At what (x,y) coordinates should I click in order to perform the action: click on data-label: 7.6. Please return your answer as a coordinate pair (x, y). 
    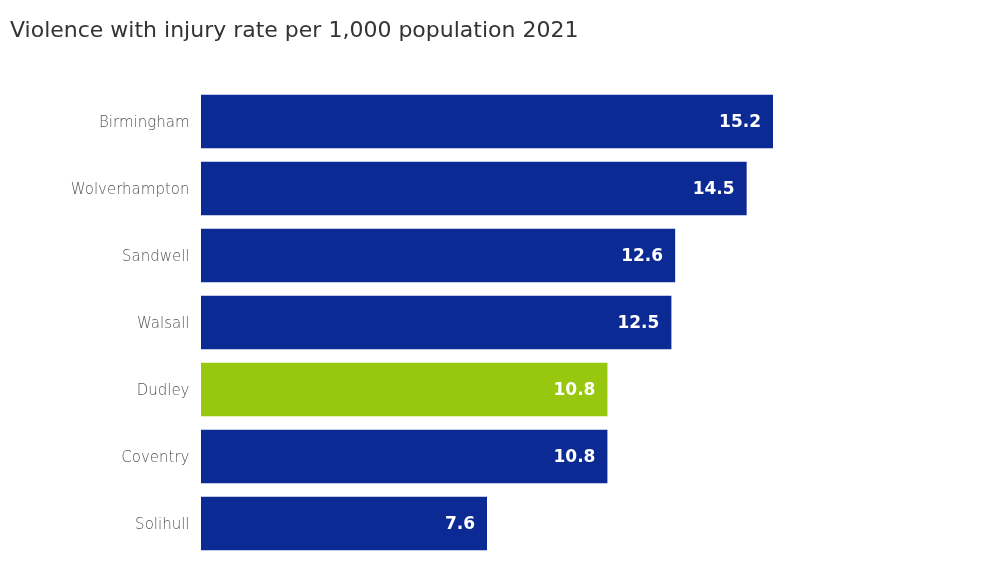
    Looking at the image, I should click on (459, 522).